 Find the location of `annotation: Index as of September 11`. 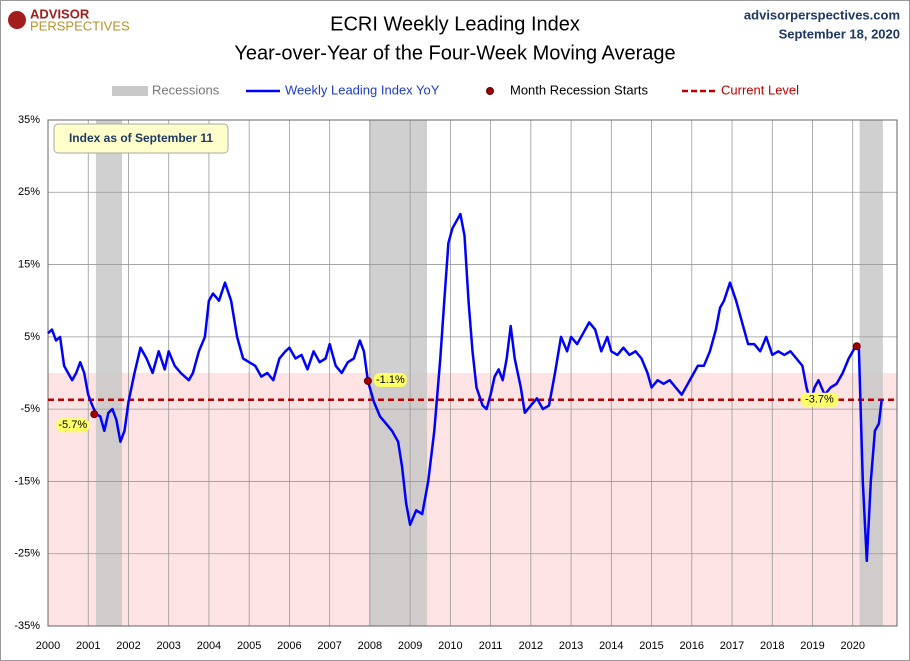

annotation: Index as of September 11 is located at coordinates (141, 138).